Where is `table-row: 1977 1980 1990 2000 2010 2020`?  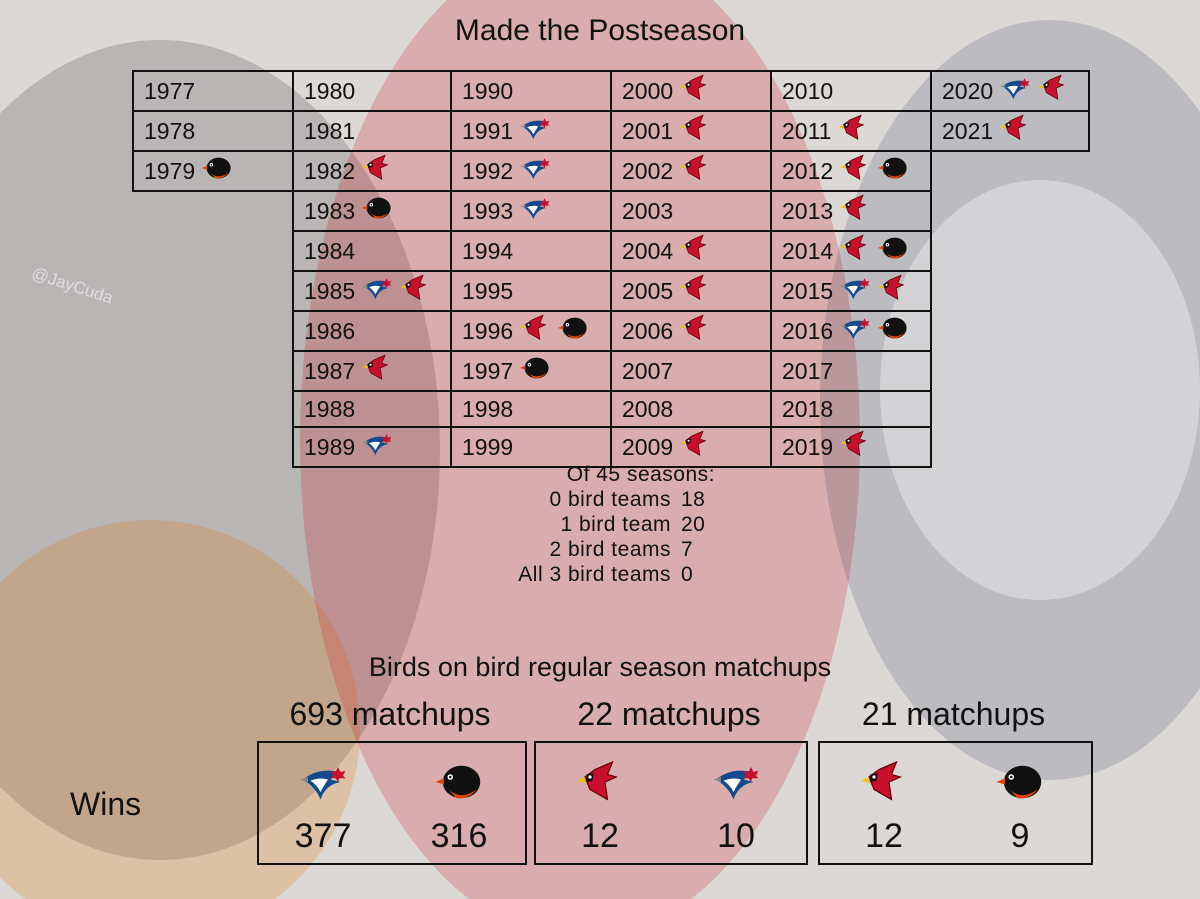 table-row: 1977 1980 1990 2000 2010 2020 is located at coordinates (611, 91).